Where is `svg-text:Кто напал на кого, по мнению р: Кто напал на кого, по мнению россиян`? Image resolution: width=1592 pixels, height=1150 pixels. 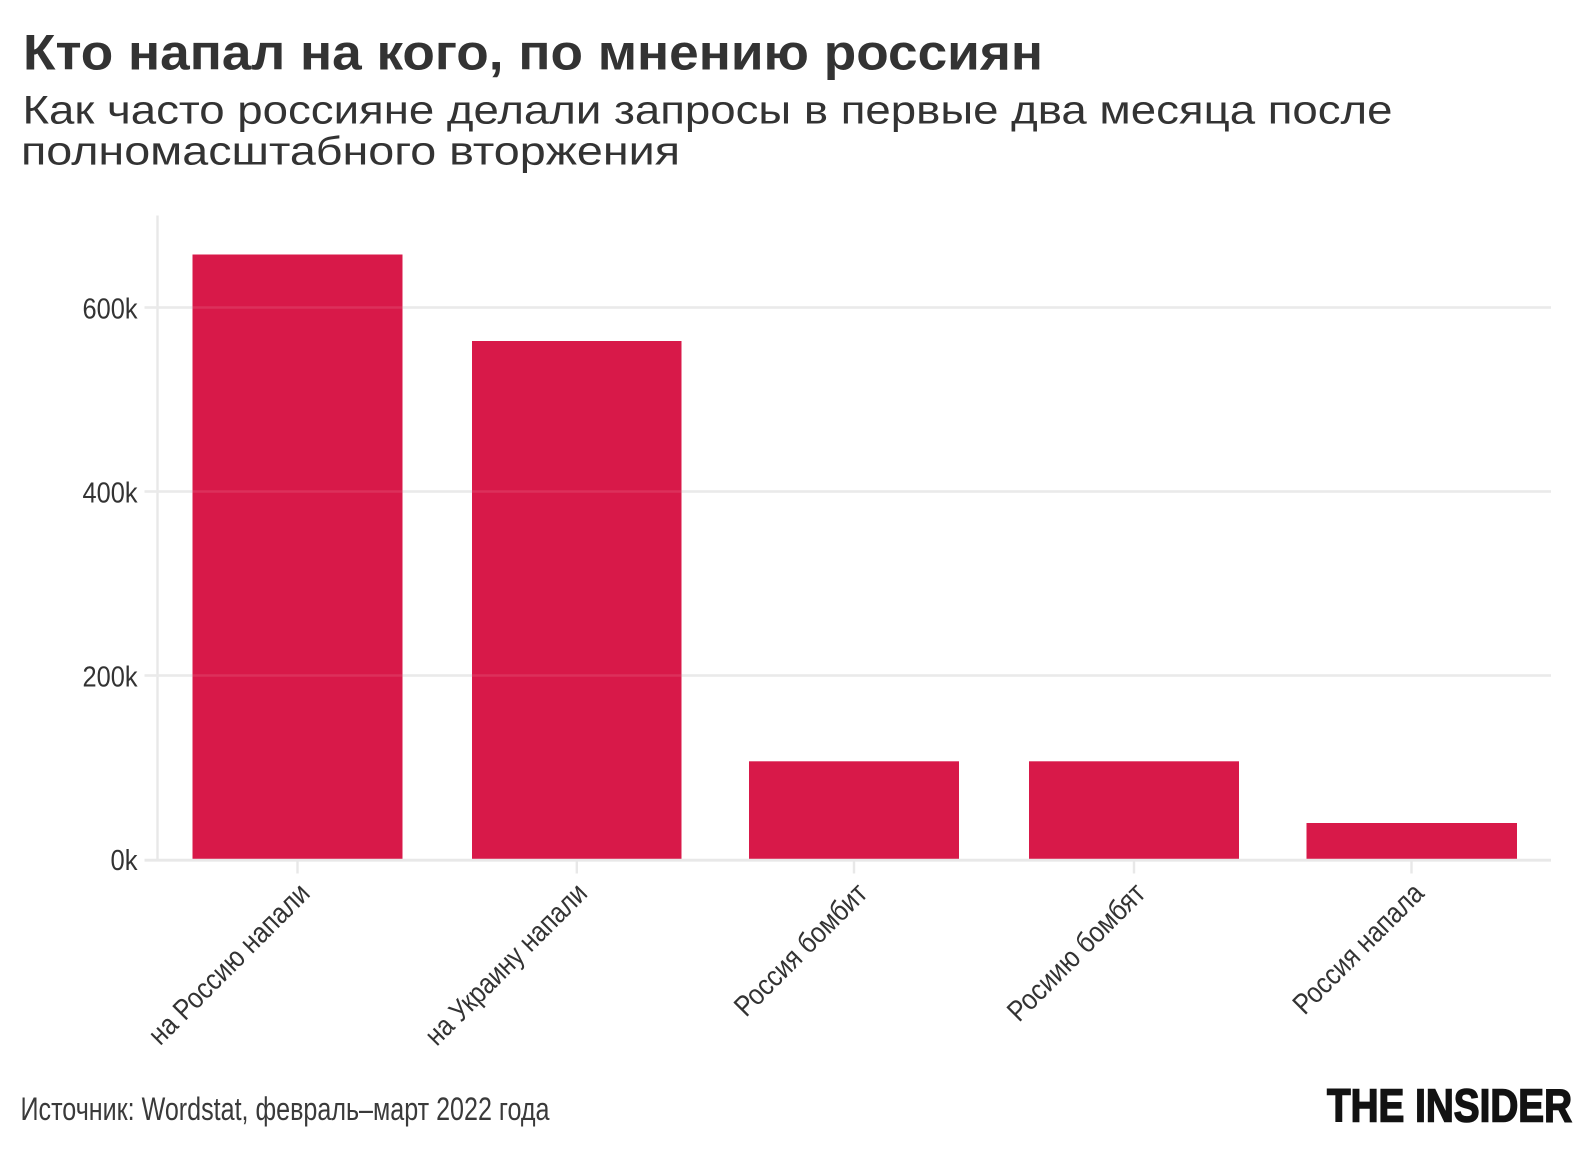
svg-text:Кто напал на кого, по мнению р: Кто напал на кого, по мнению россиян is located at coordinates (533, 53).